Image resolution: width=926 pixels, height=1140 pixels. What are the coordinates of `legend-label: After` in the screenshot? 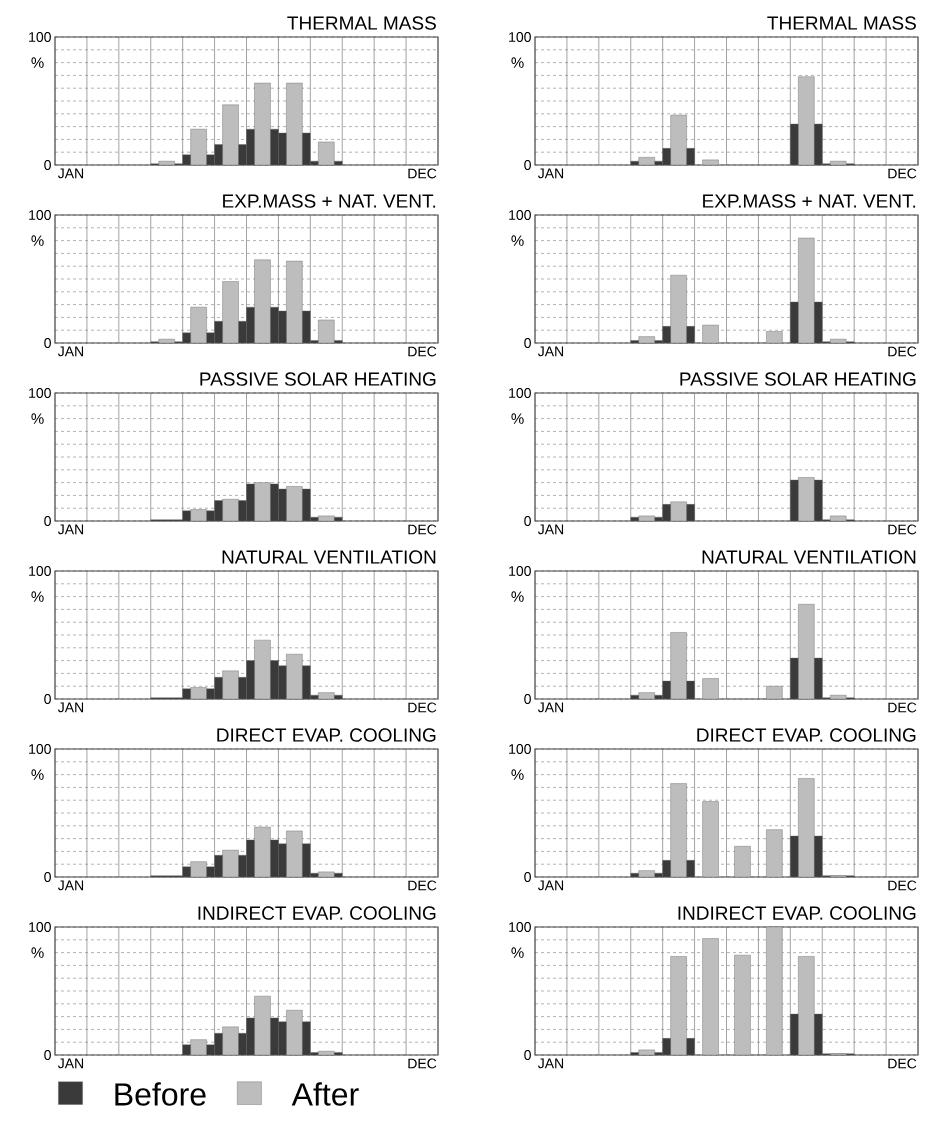 It's located at (325, 1094).